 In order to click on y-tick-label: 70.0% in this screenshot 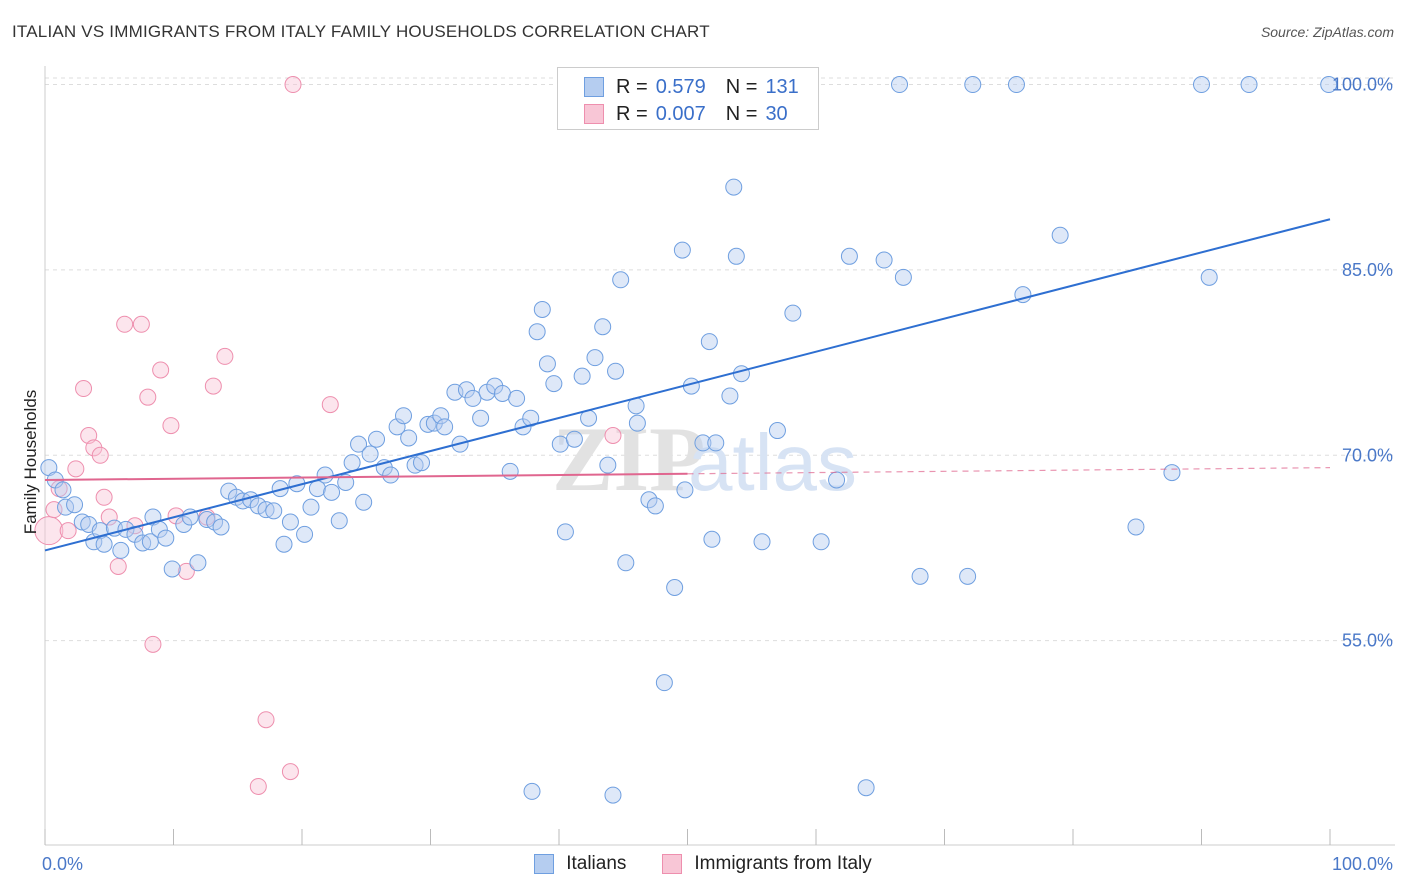, I will do `click(1367, 455)`.